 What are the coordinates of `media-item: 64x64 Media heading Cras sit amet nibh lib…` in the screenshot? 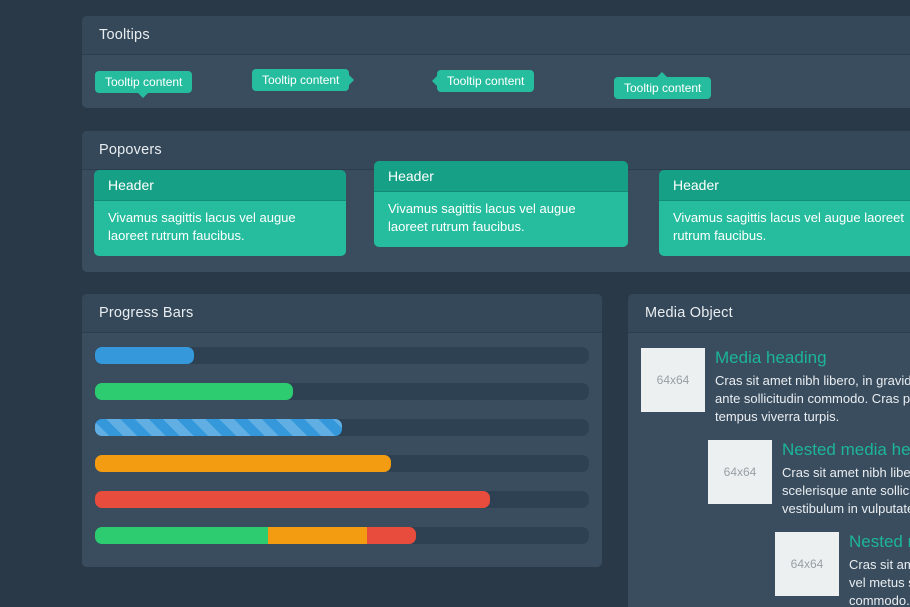 It's located at (775, 477).